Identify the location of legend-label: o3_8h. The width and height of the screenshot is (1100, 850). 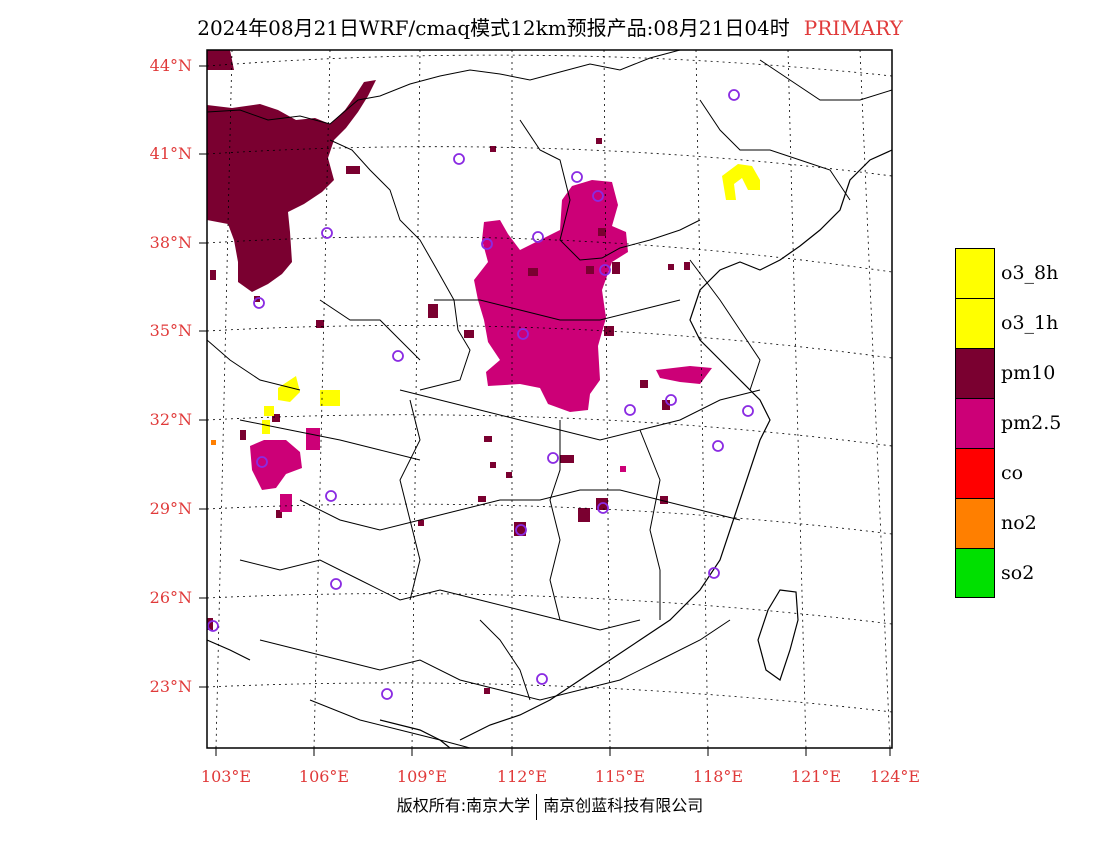
(1030, 273).